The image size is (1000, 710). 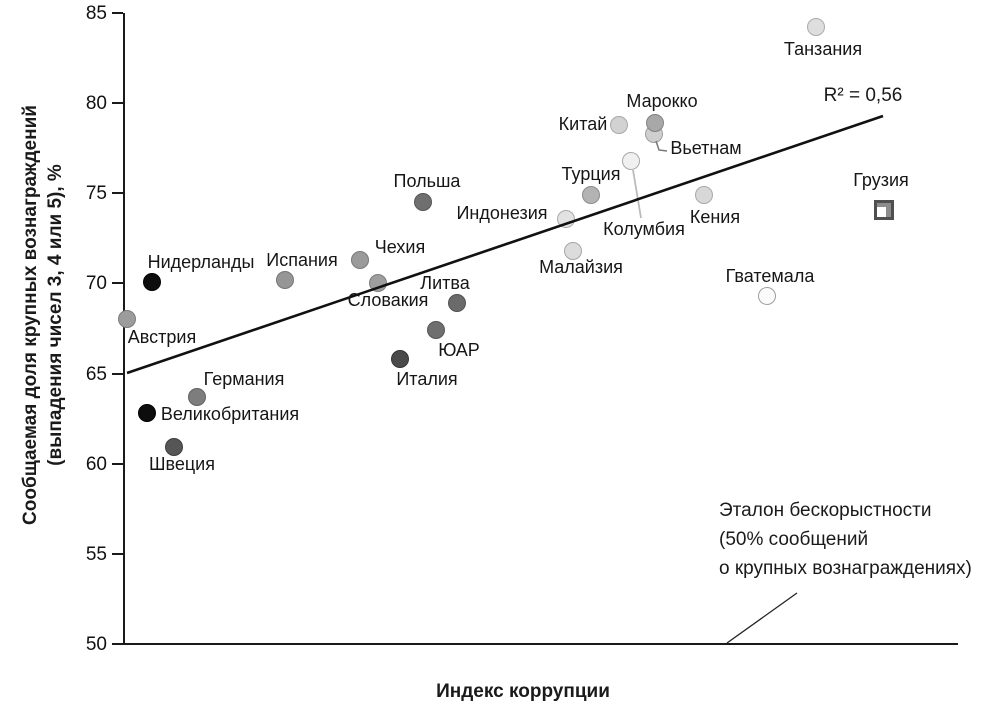 I want to click on point-label-netherlands: Нидерланды, so click(x=201, y=262).